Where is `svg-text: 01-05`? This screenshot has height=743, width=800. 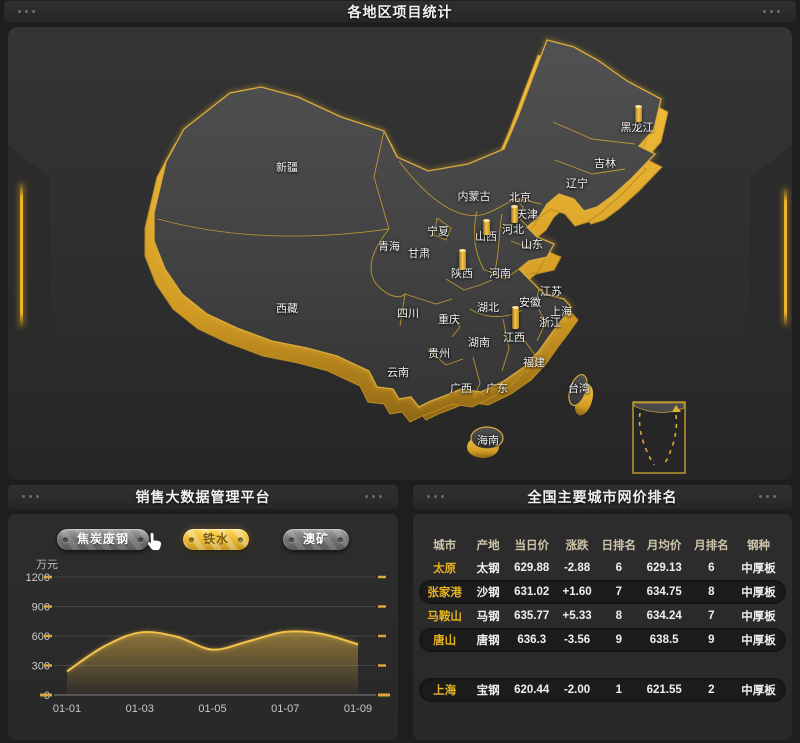 svg-text: 01-05 is located at coordinates (212, 709).